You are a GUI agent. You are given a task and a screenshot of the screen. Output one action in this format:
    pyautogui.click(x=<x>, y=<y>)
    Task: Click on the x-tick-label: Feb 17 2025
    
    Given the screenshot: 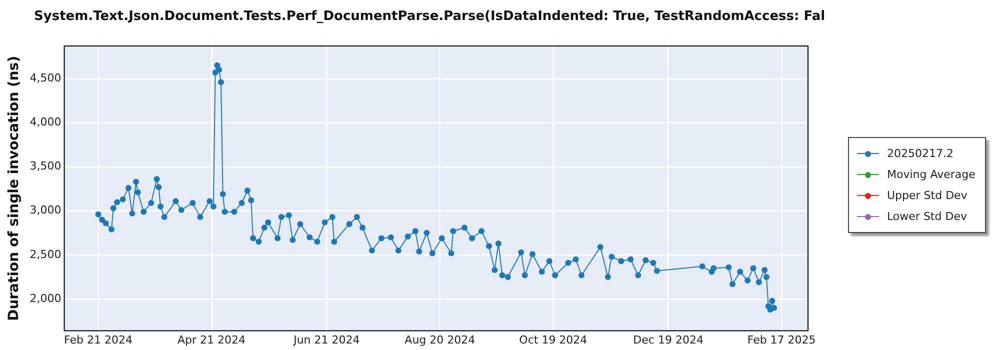 What is the action you would take?
    pyautogui.click(x=781, y=339)
    